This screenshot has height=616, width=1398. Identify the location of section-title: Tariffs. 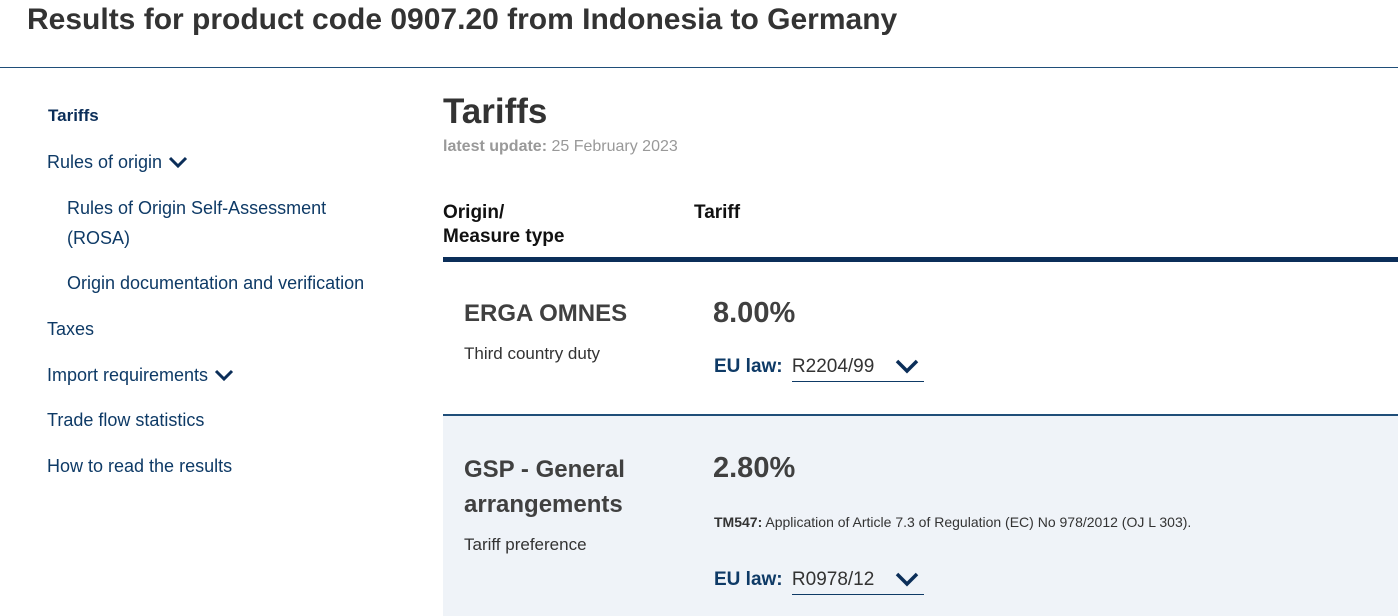
(495, 111).